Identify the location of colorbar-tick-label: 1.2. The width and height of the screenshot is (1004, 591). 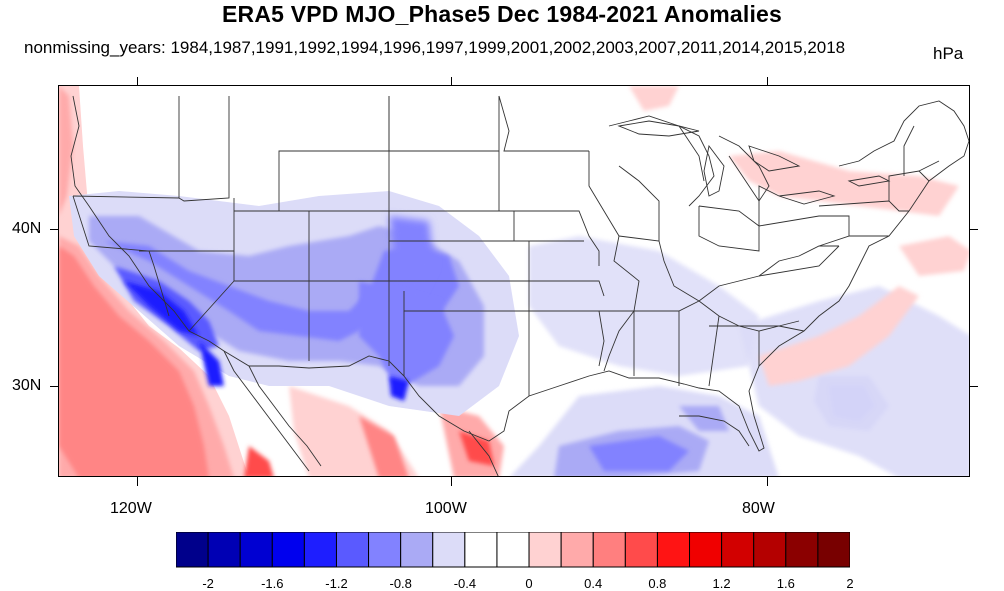
(721, 583).